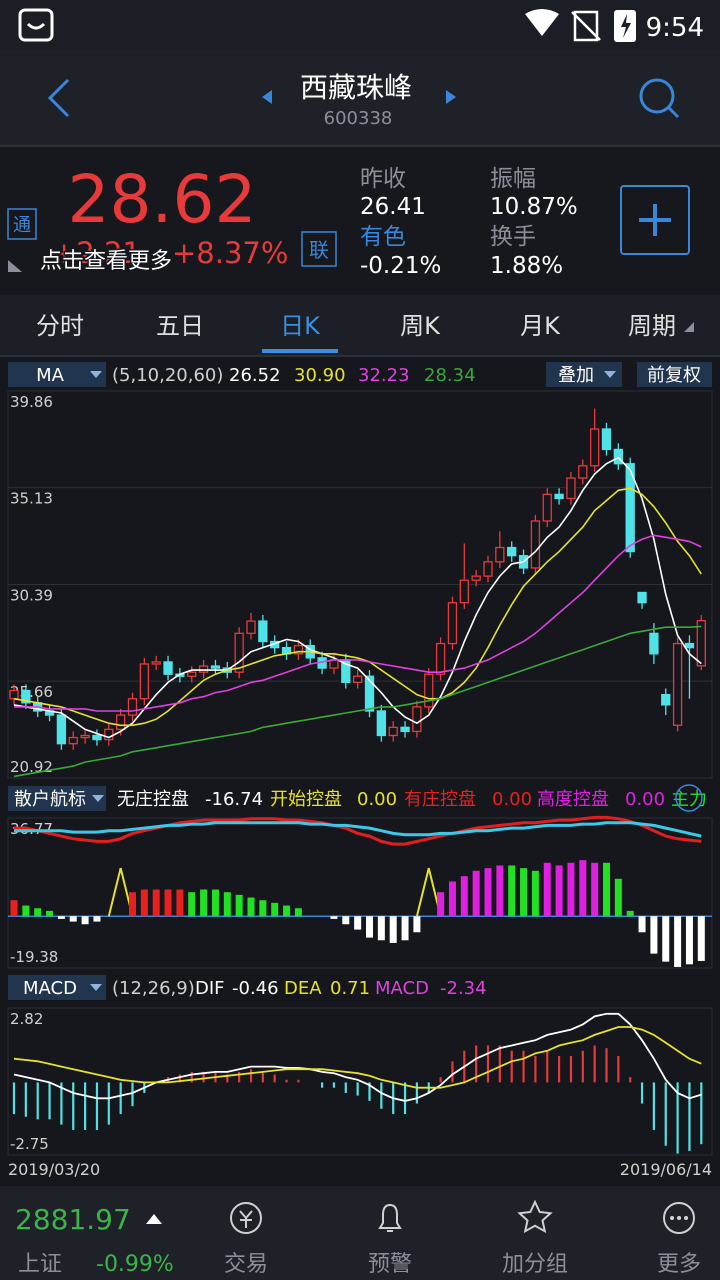 This screenshot has width=720, height=1280. What do you see at coordinates (675, 28) in the screenshot?
I see `clock: 9:54` at bounding box center [675, 28].